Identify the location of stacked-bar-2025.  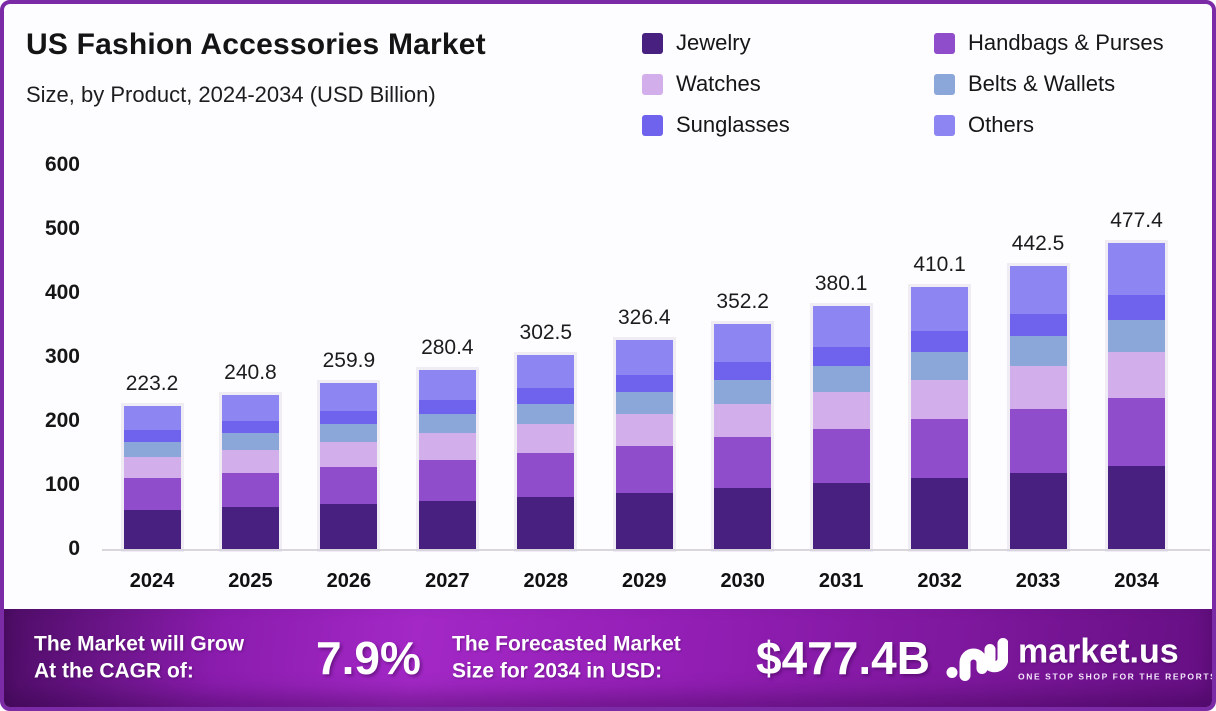
(250, 471).